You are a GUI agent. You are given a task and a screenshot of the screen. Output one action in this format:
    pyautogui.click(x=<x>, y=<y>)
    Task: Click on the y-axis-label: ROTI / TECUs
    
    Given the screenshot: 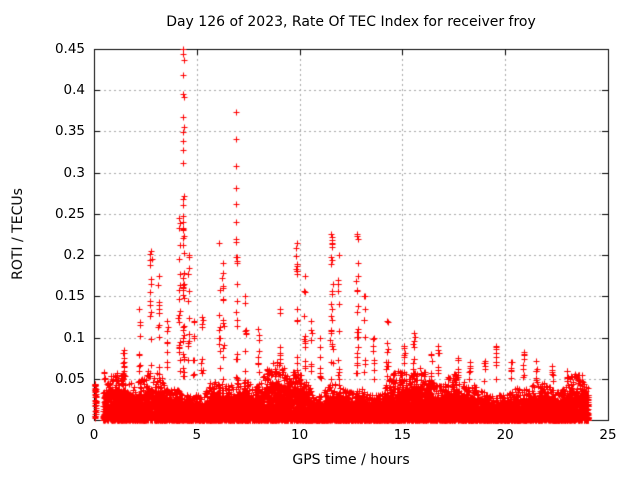 What is the action you would take?
    pyautogui.click(x=18, y=234)
    